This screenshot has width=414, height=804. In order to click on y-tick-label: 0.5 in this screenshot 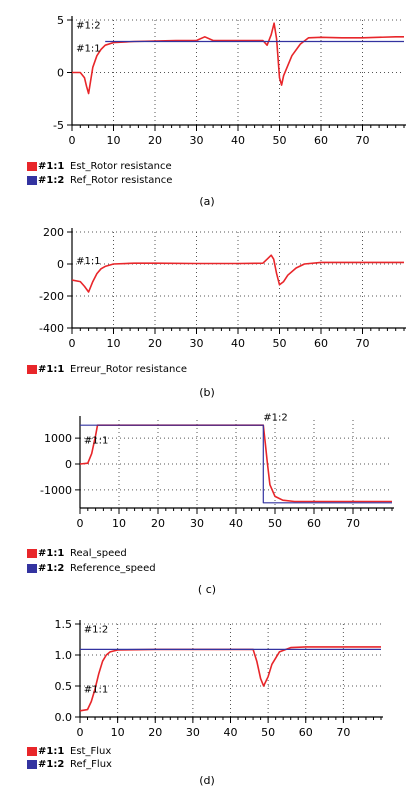, I will do `click(64, 686)`.